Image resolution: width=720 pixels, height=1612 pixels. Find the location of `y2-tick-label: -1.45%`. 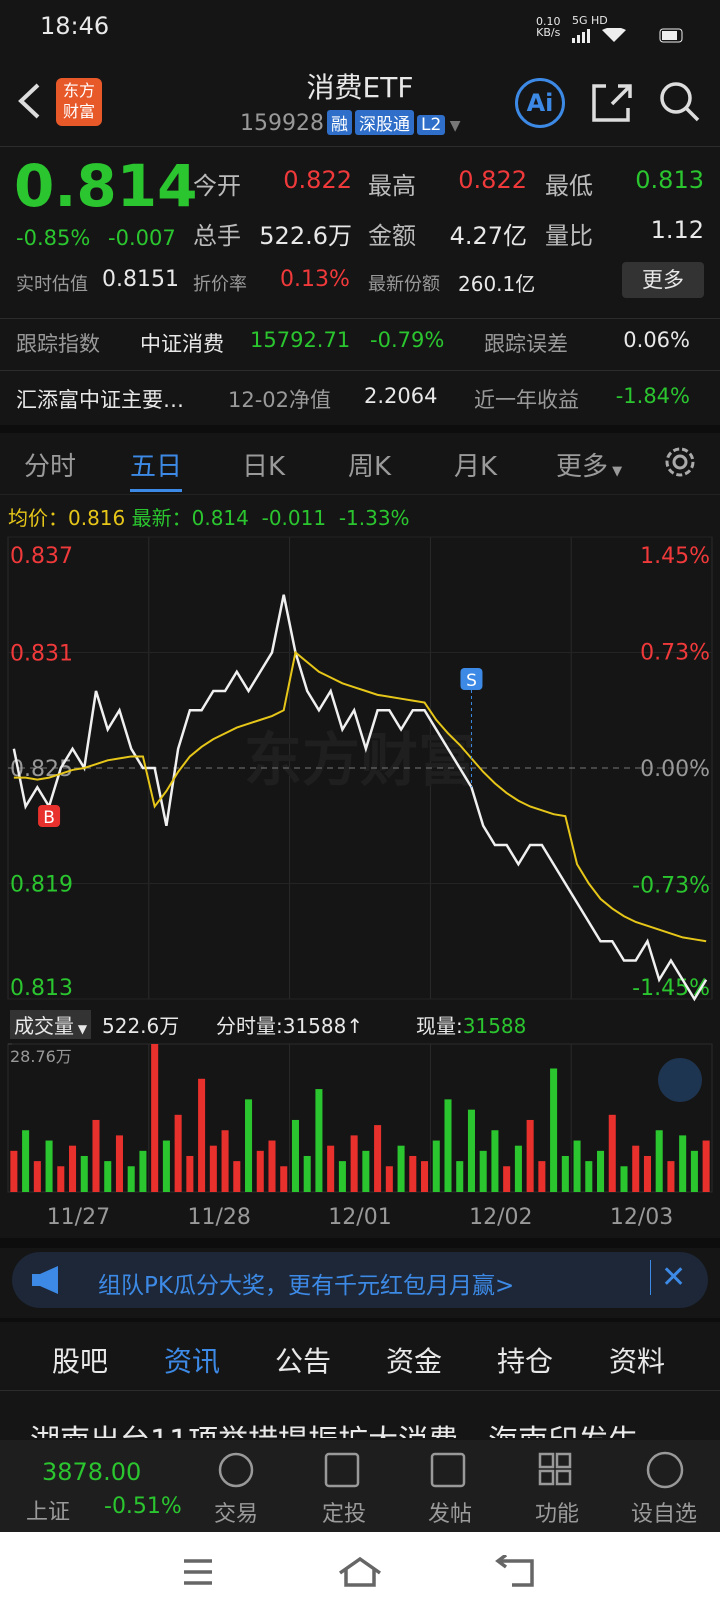

y2-tick-label: -1.45% is located at coordinates (671, 988).